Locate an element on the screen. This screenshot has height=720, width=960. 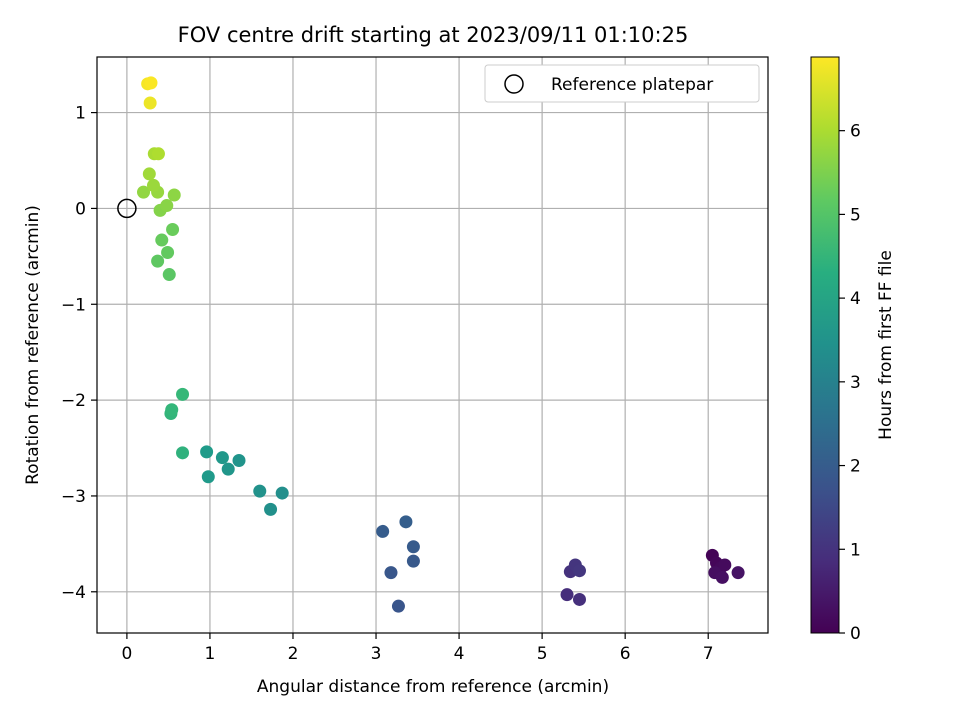
colorbar-tick-label: 2 is located at coordinates (855, 467).